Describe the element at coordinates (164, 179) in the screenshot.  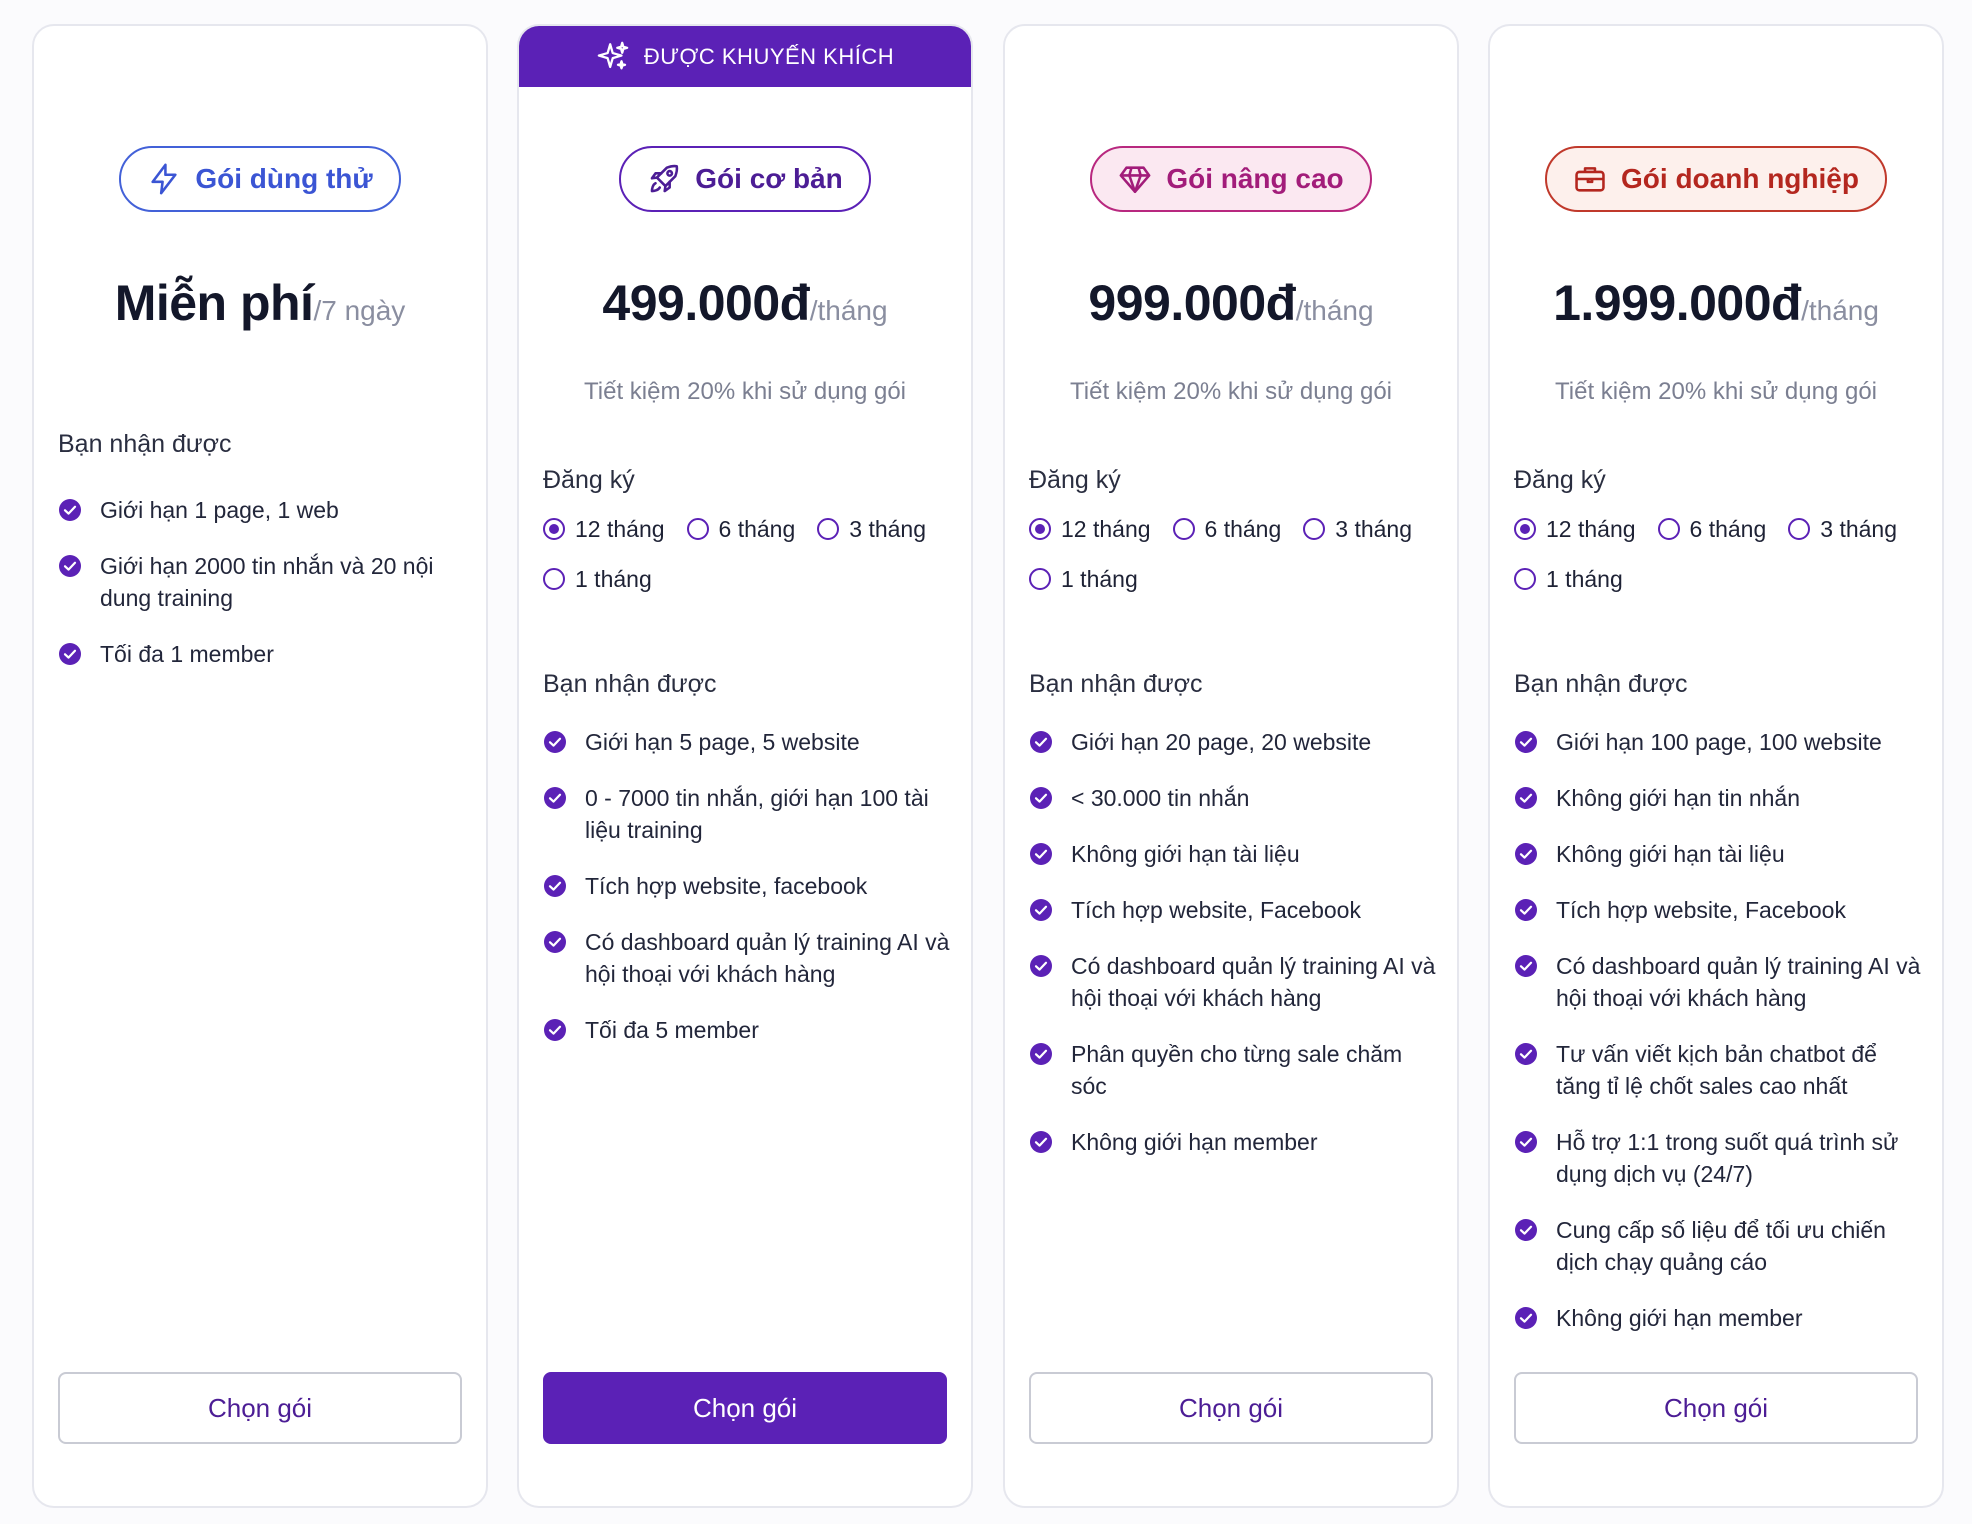
I see `lightning-icon` at that location.